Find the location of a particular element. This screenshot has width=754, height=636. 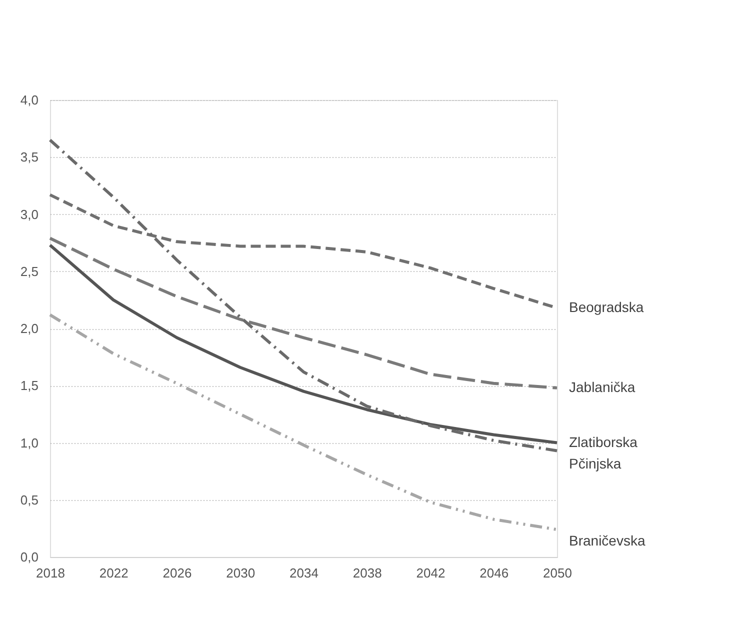

series-label: Zlatiborska is located at coordinates (603, 442).